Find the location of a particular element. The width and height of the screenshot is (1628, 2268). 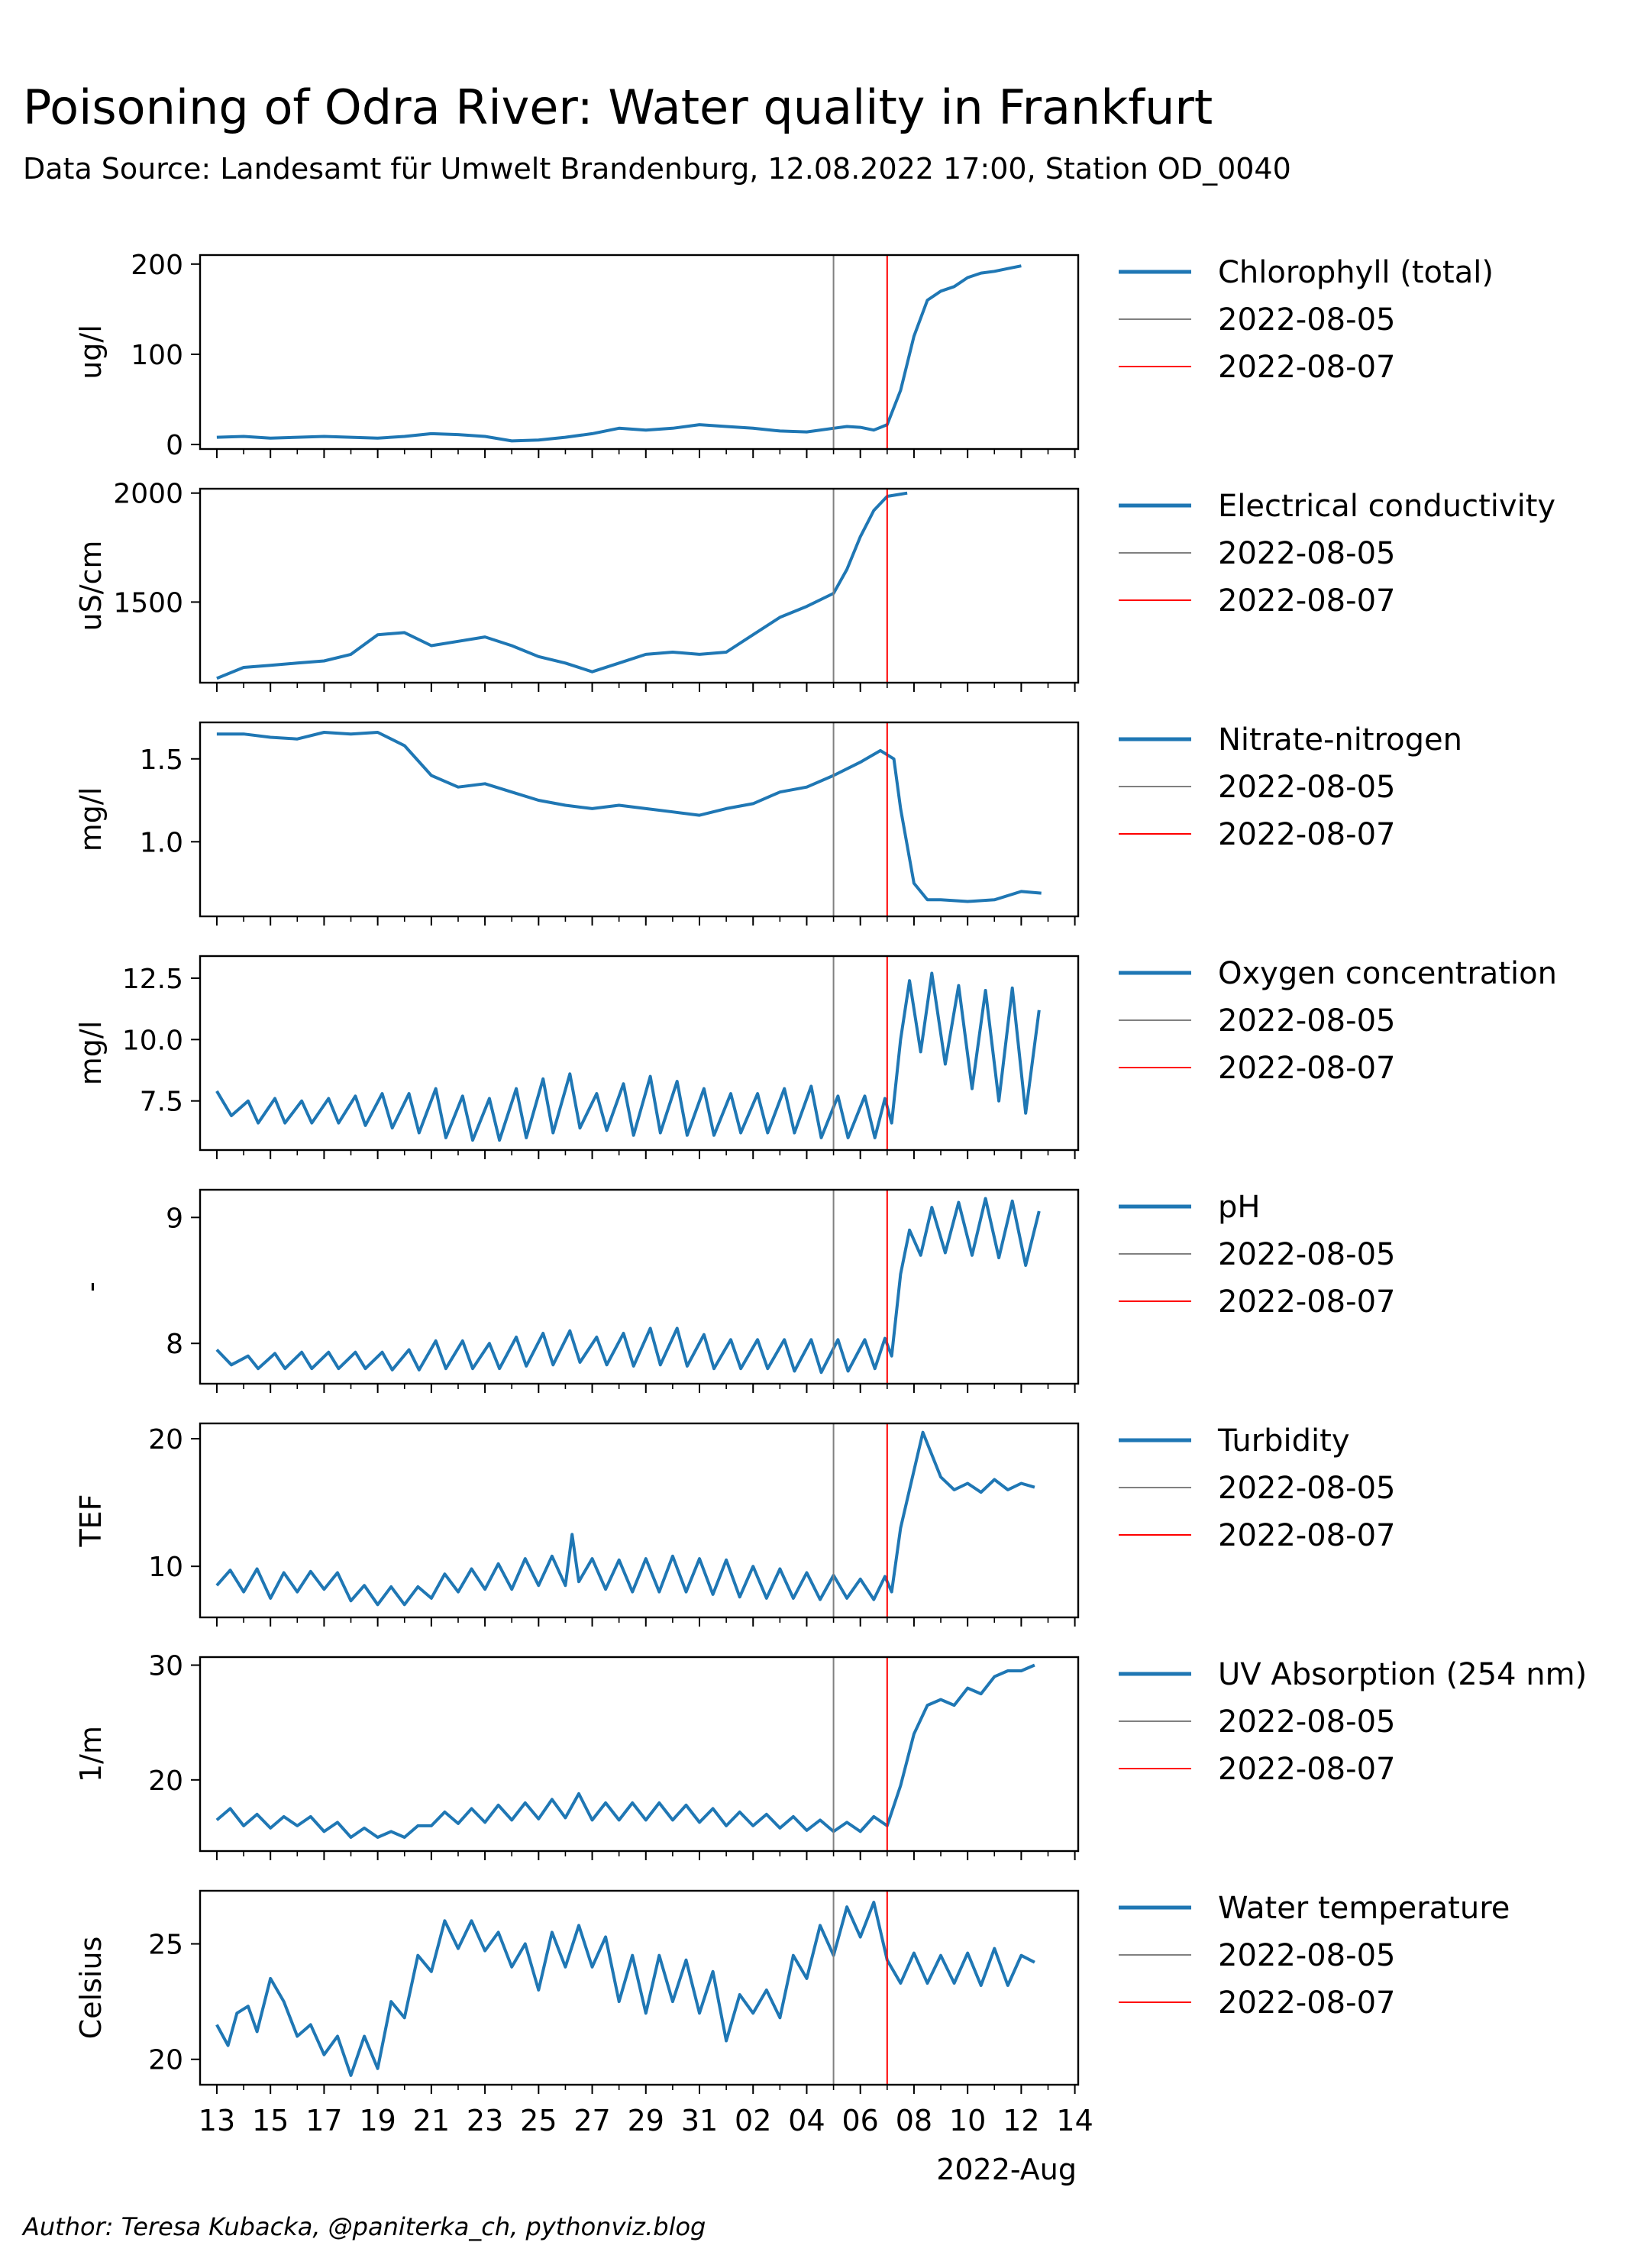

x-tick-label: 14 is located at coordinates (1074, 2120).